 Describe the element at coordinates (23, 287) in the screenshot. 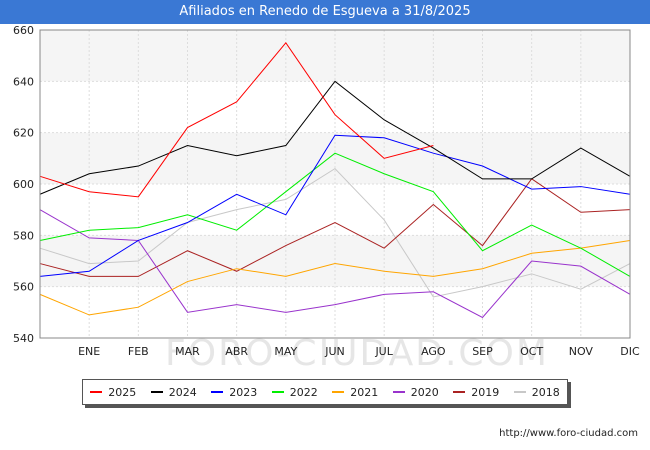

I see `y-tick-label: 560` at that location.